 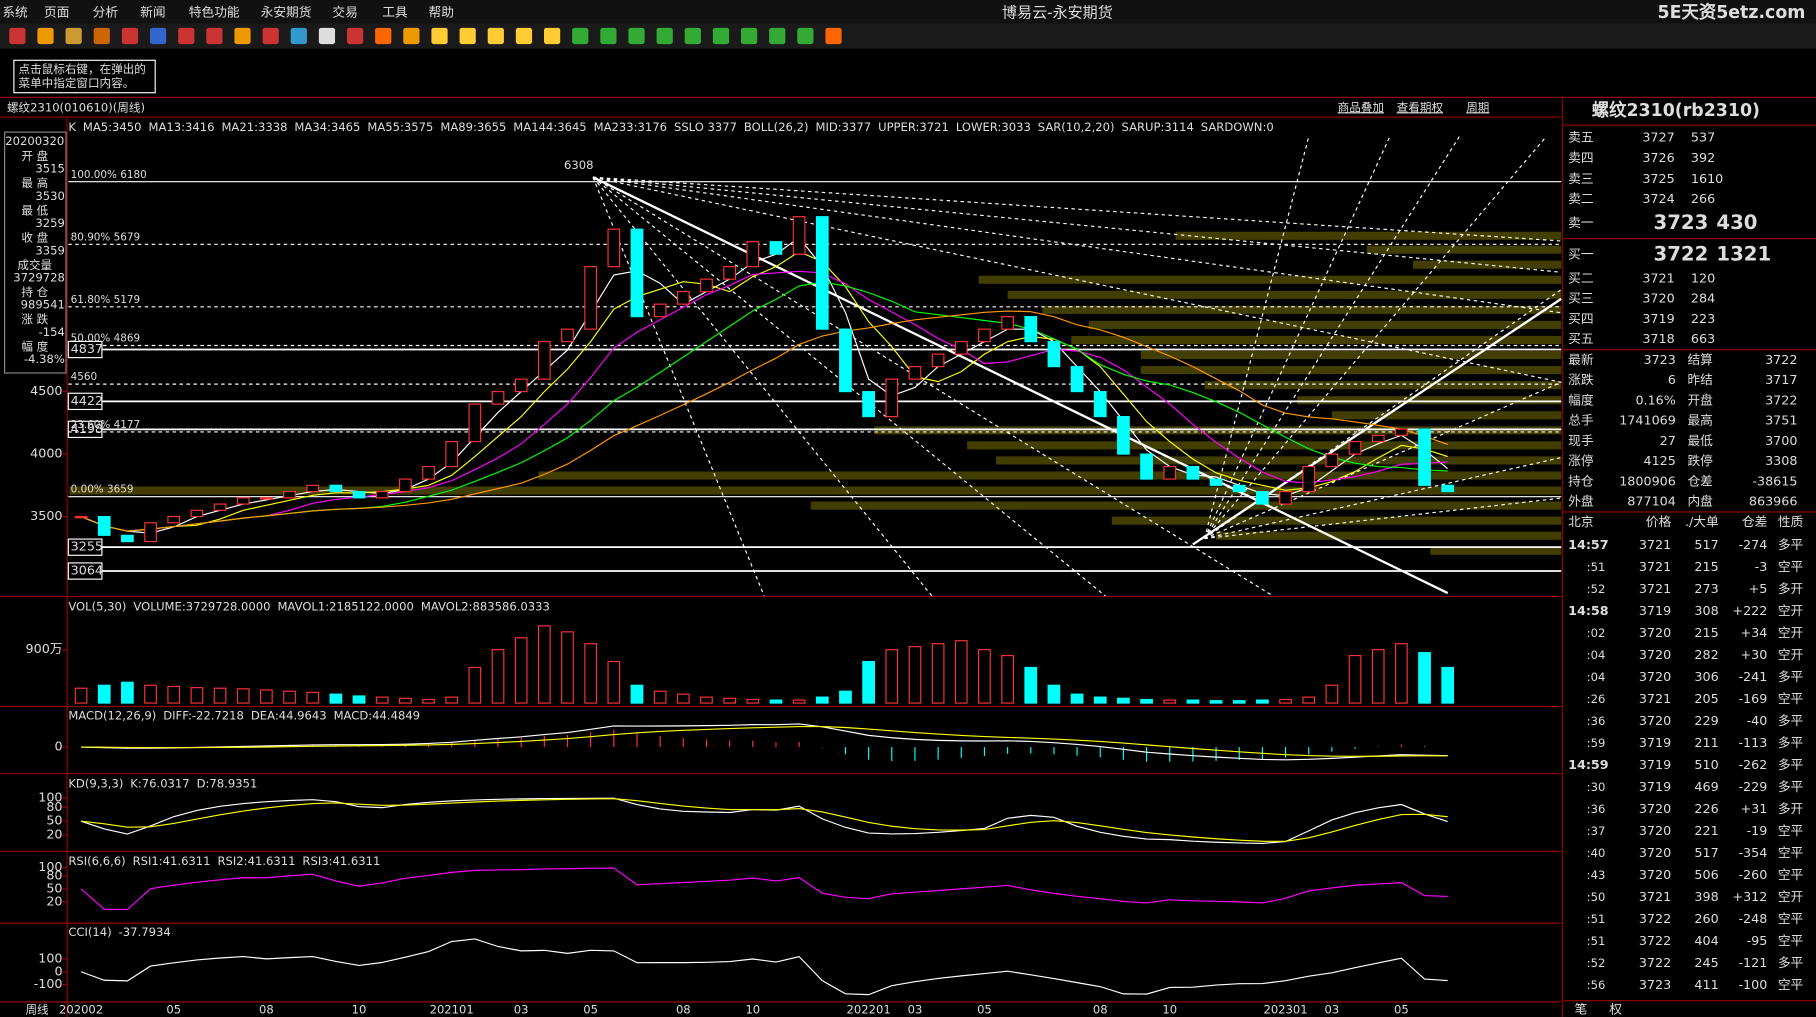 I want to click on menu-item: 工具, so click(x=395, y=12).